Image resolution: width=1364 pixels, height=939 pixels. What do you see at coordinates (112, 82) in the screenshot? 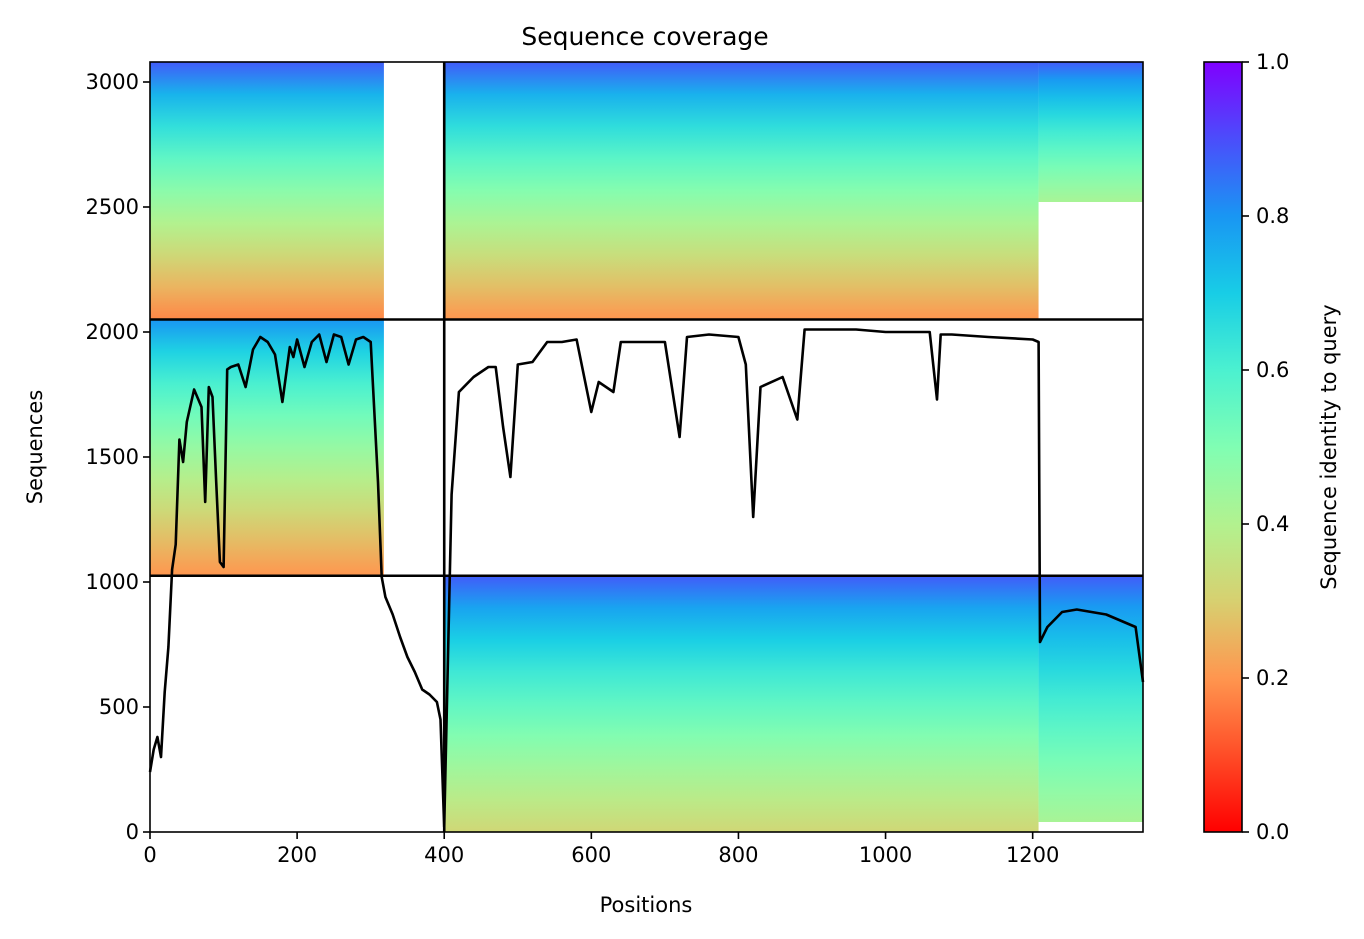
I see `y-tick-label: 3000` at bounding box center [112, 82].